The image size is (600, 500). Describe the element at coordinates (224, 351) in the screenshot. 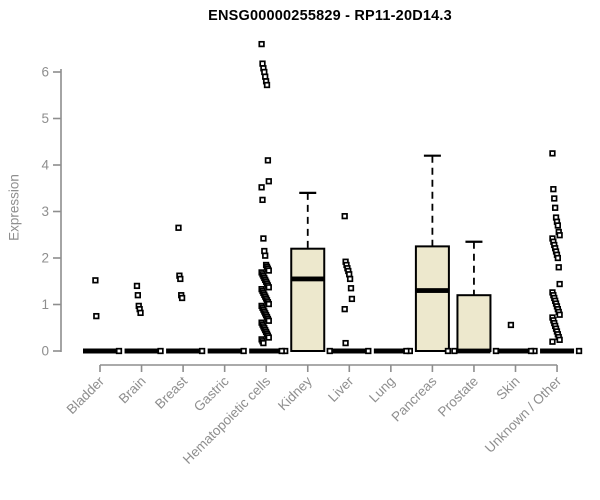

I see `collapsed-box-gastric` at that location.